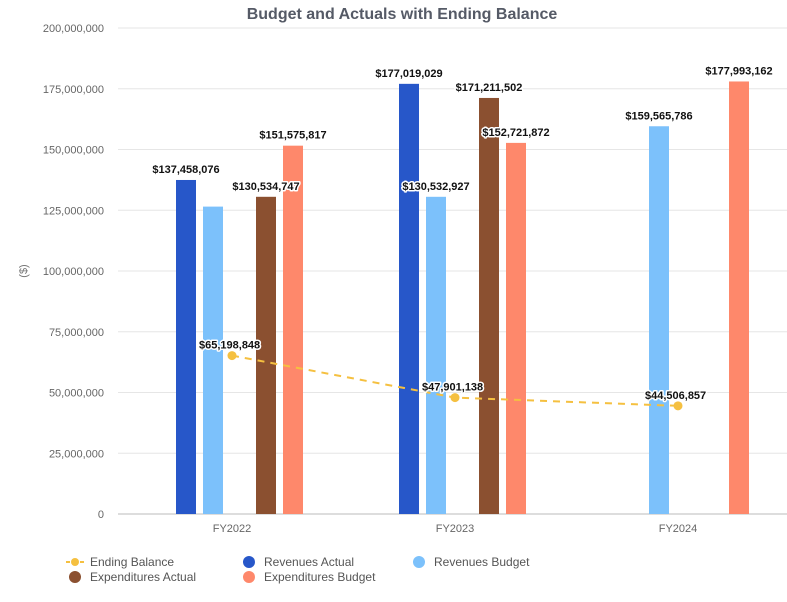 The image size is (787, 602). What do you see at coordinates (320, 577) in the screenshot?
I see `legend-entry: Expenditures Budget` at bounding box center [320, 577].